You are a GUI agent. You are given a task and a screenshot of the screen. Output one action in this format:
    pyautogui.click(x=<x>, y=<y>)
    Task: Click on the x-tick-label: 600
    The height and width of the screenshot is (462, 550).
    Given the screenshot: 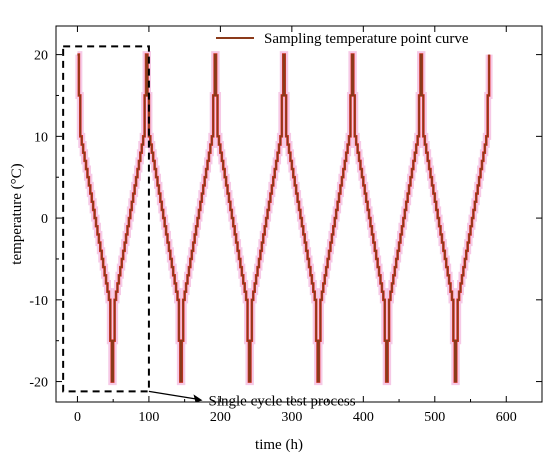 What is the action you would take?
    pyautogui.click(x=506, y=417)
    